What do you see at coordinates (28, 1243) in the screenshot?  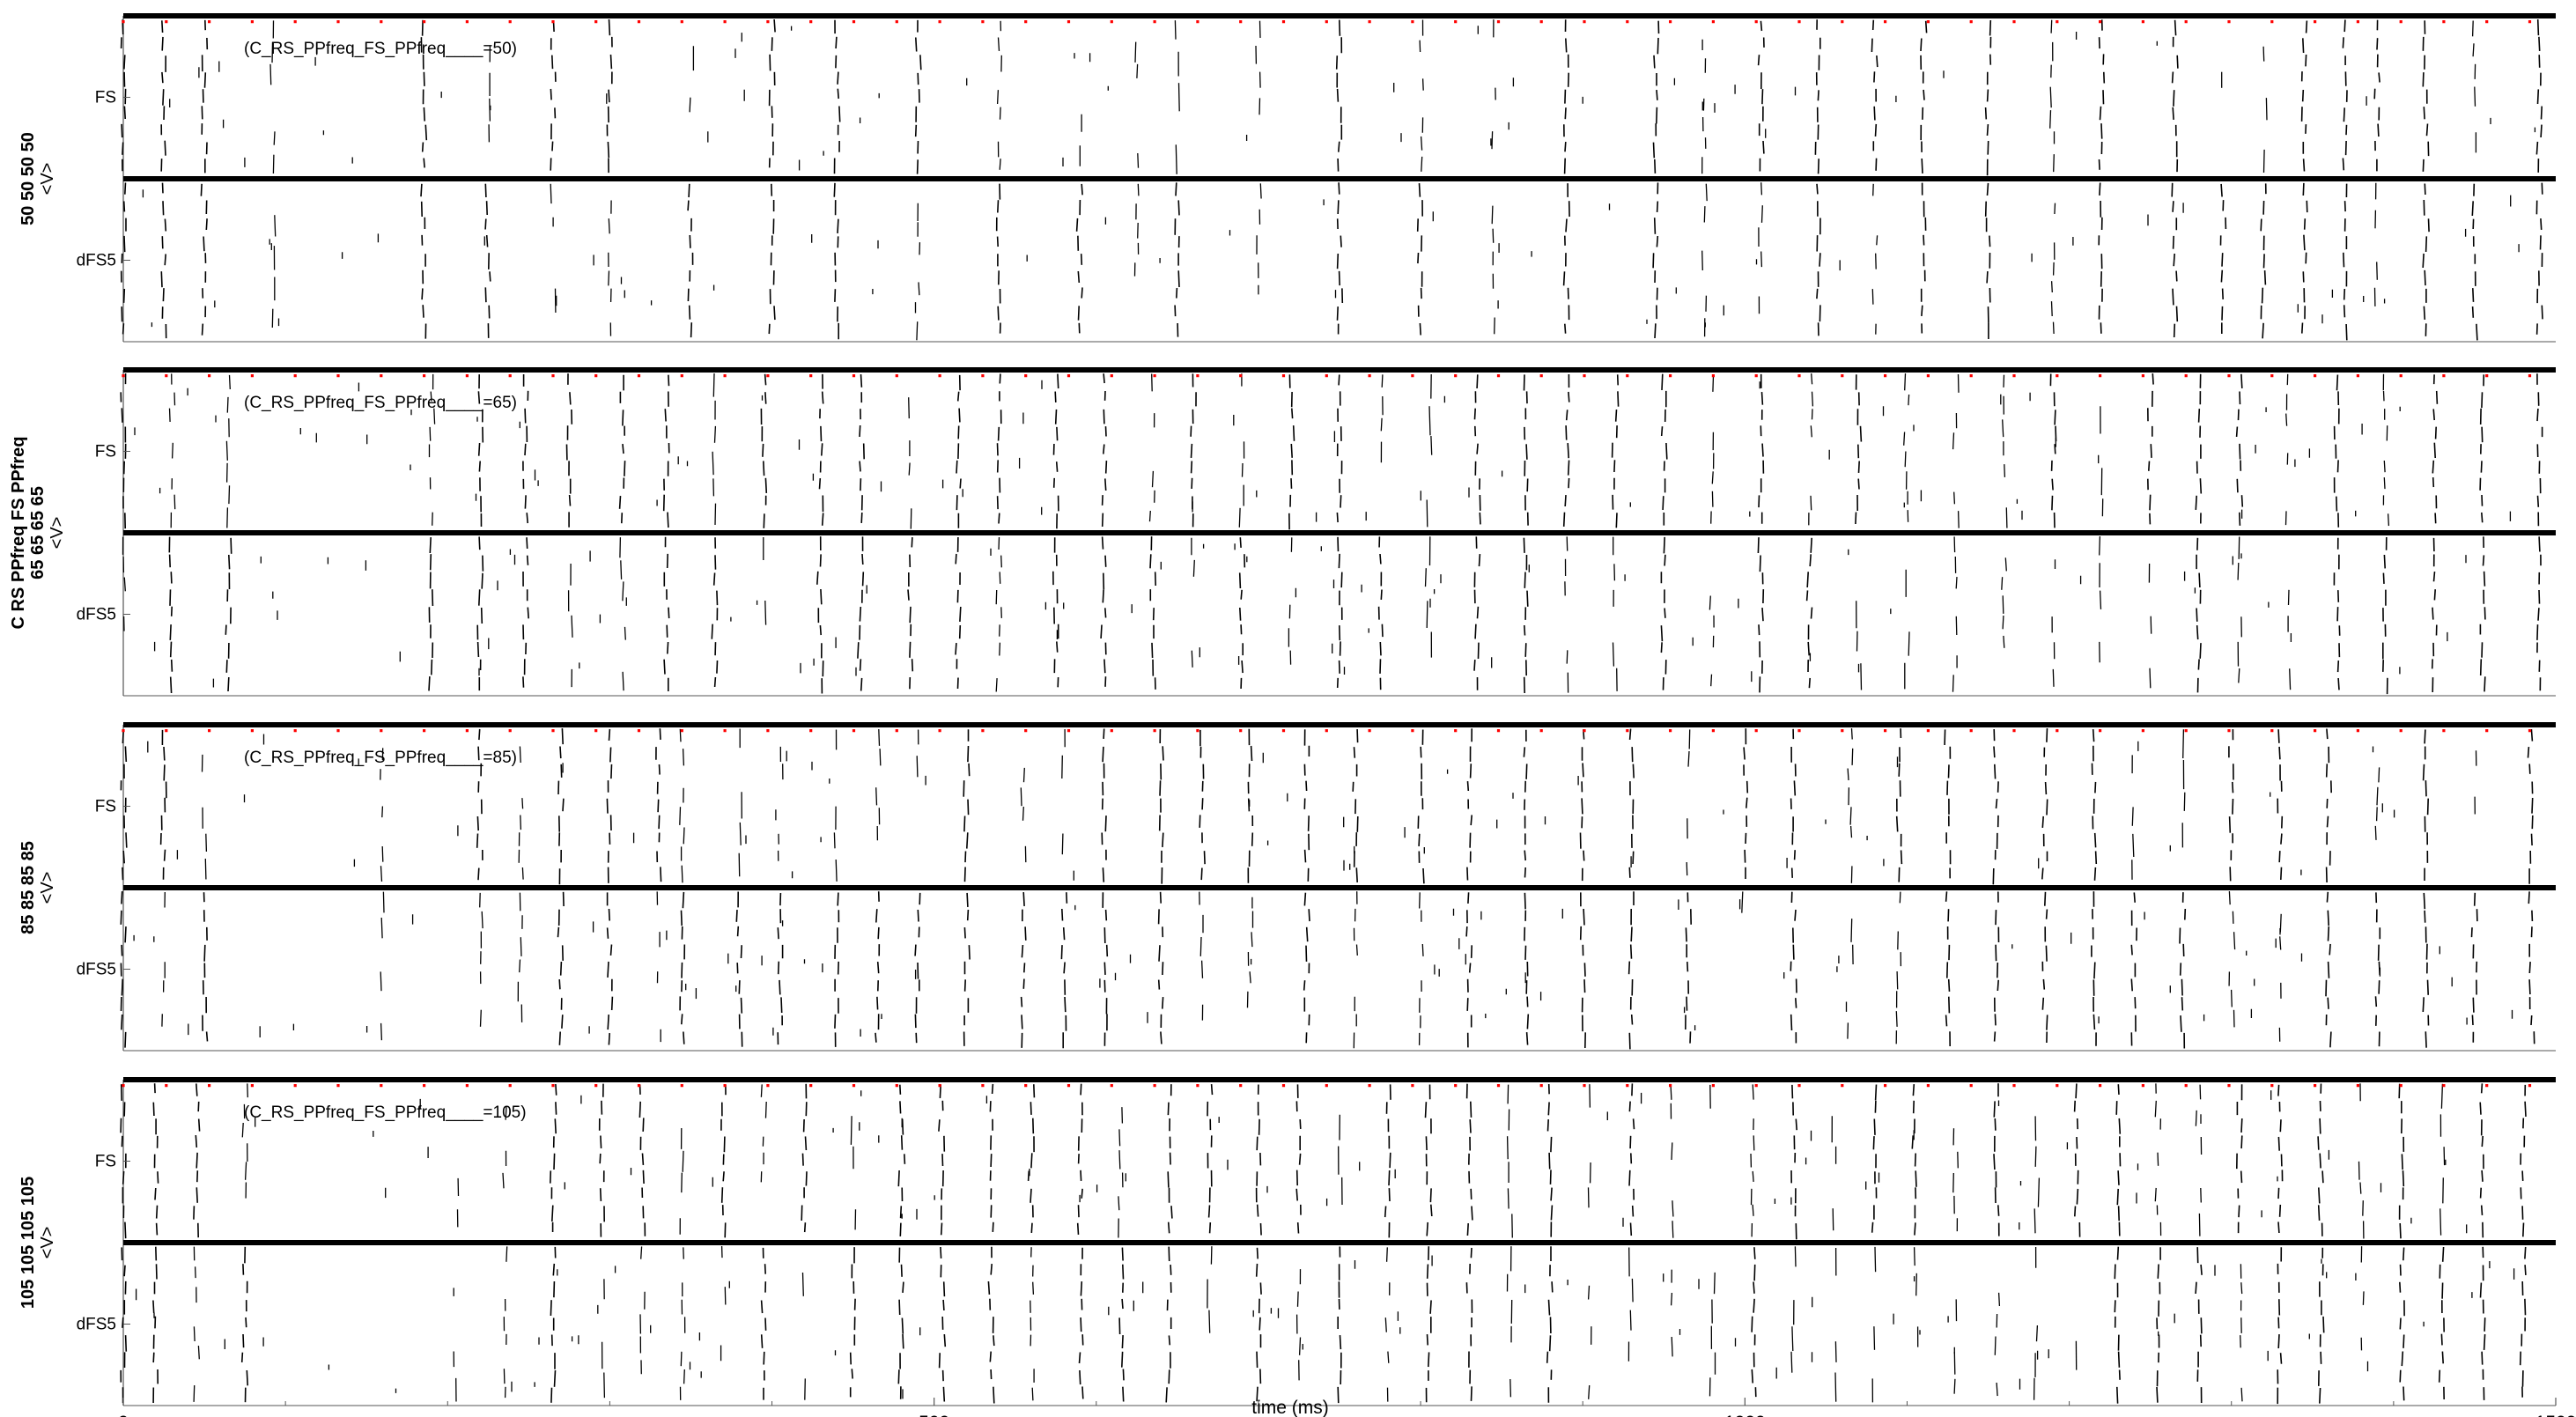 I see `ylabel-line: 105 105 105 105` at bounding box center [28, 1243].